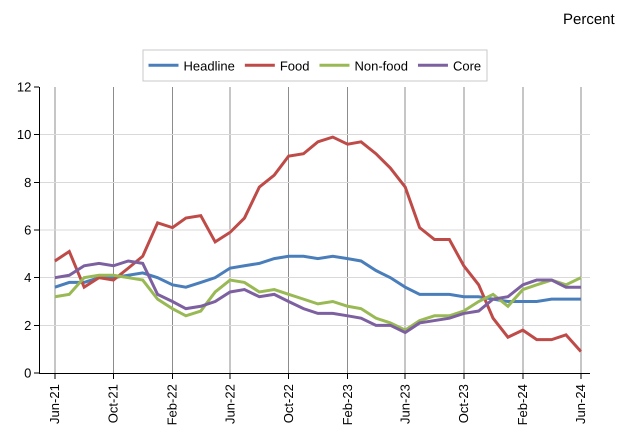 Image resolution: width=619 pixels, height=437 pixels. Describe the element at coordinates (464, 404) in the screenshot. I see `x-tick-label: Oct-23` at that location.